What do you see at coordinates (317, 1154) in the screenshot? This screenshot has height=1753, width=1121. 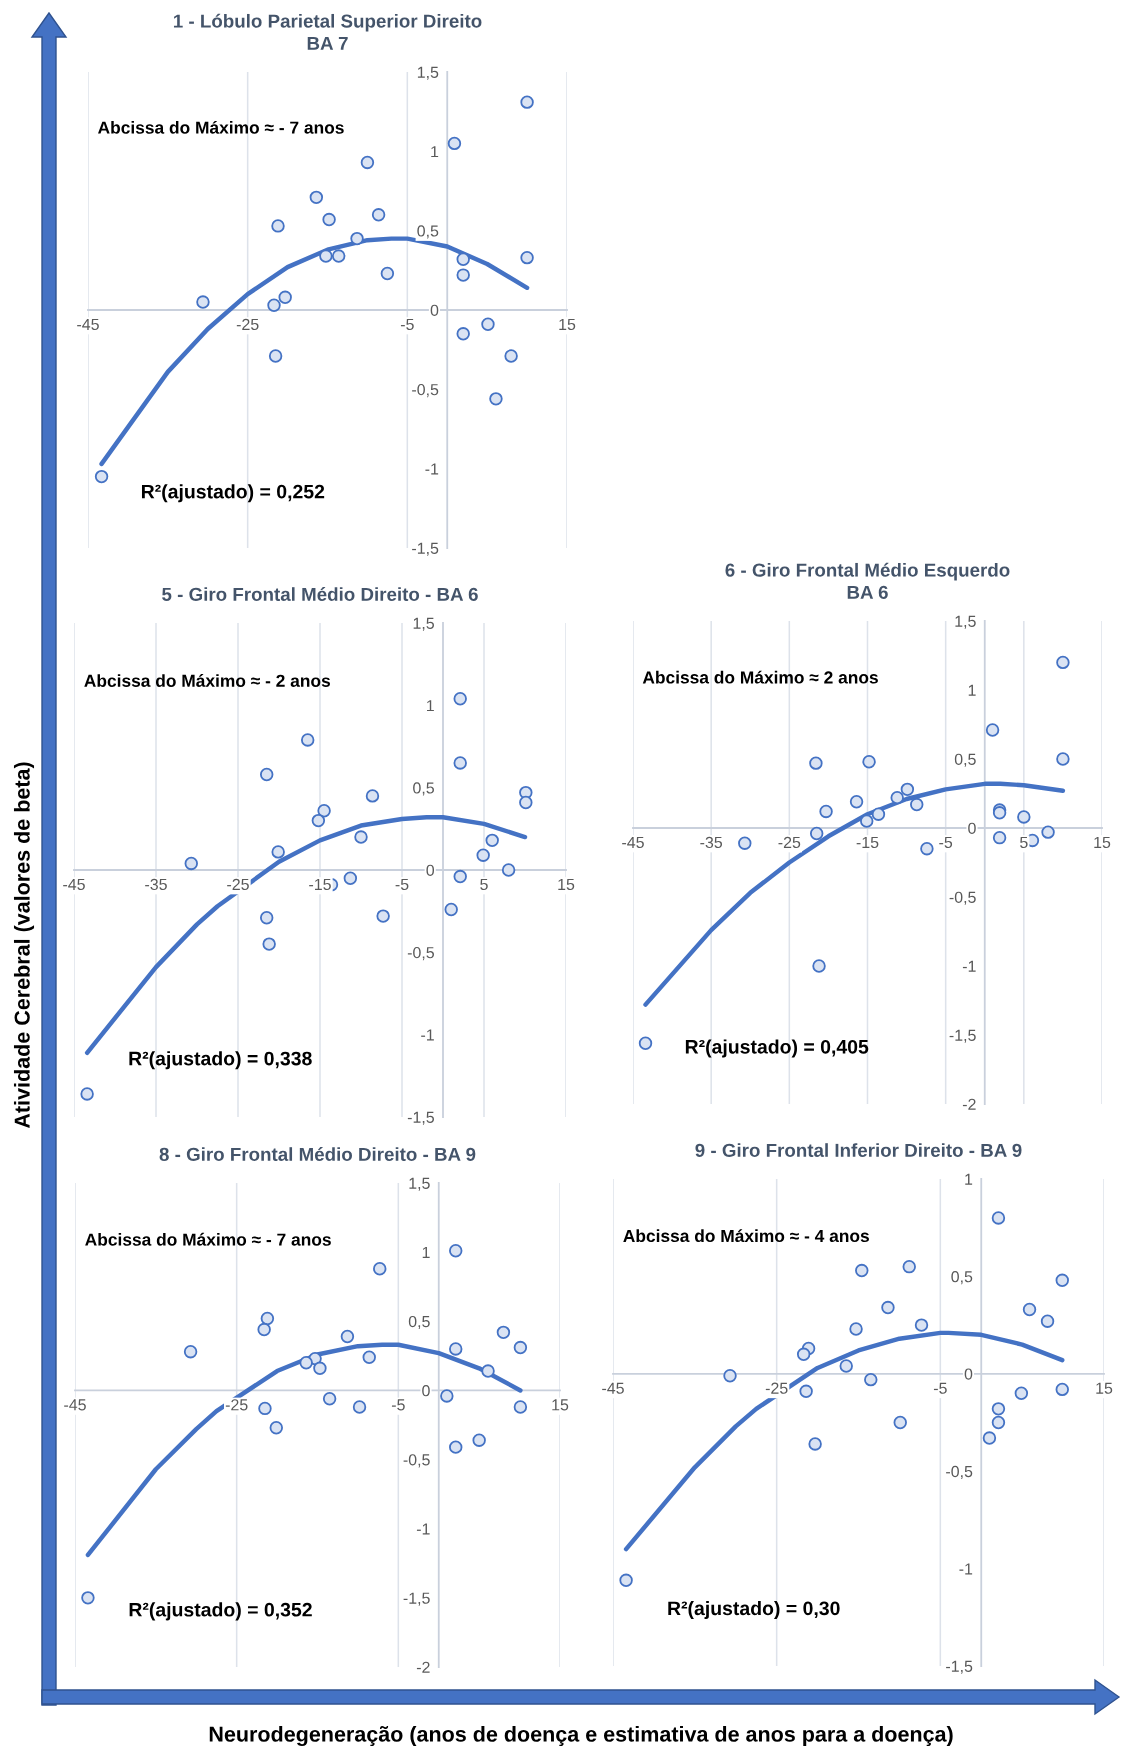 I see `chart-title: 8 - Giro Frontal Médio Direito - BA 9` at bounding box center [317, 1154].